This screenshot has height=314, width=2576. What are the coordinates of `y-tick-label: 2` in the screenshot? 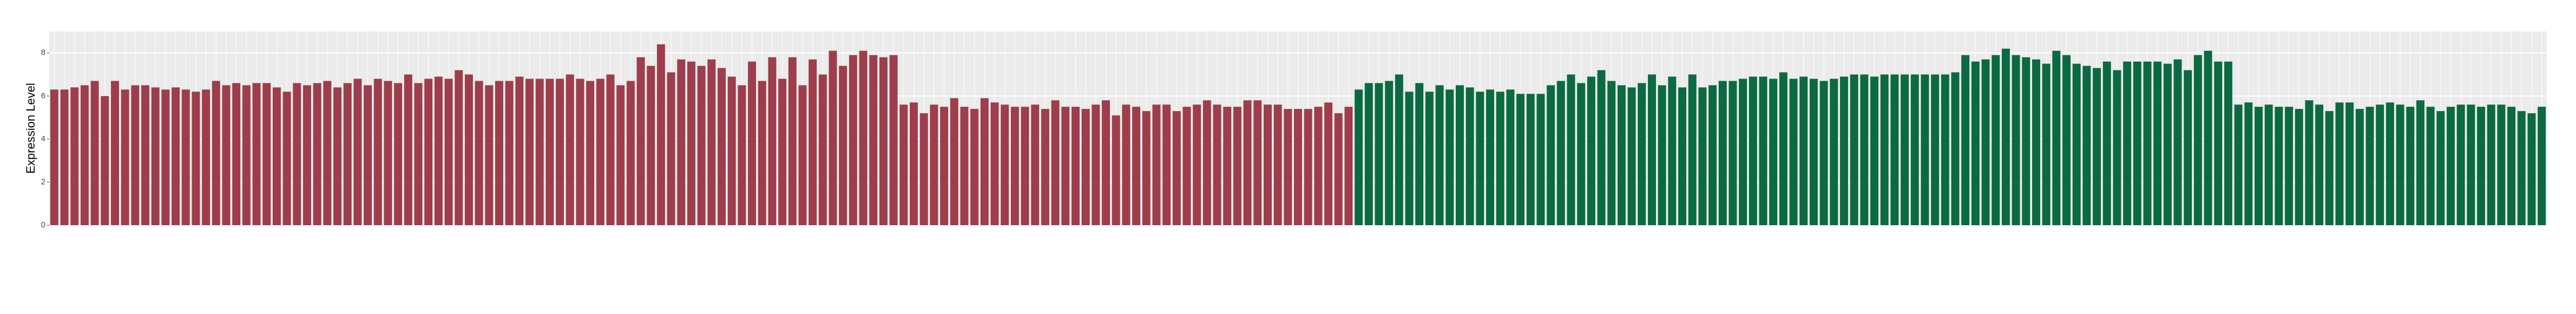 It's located at (43, 181).